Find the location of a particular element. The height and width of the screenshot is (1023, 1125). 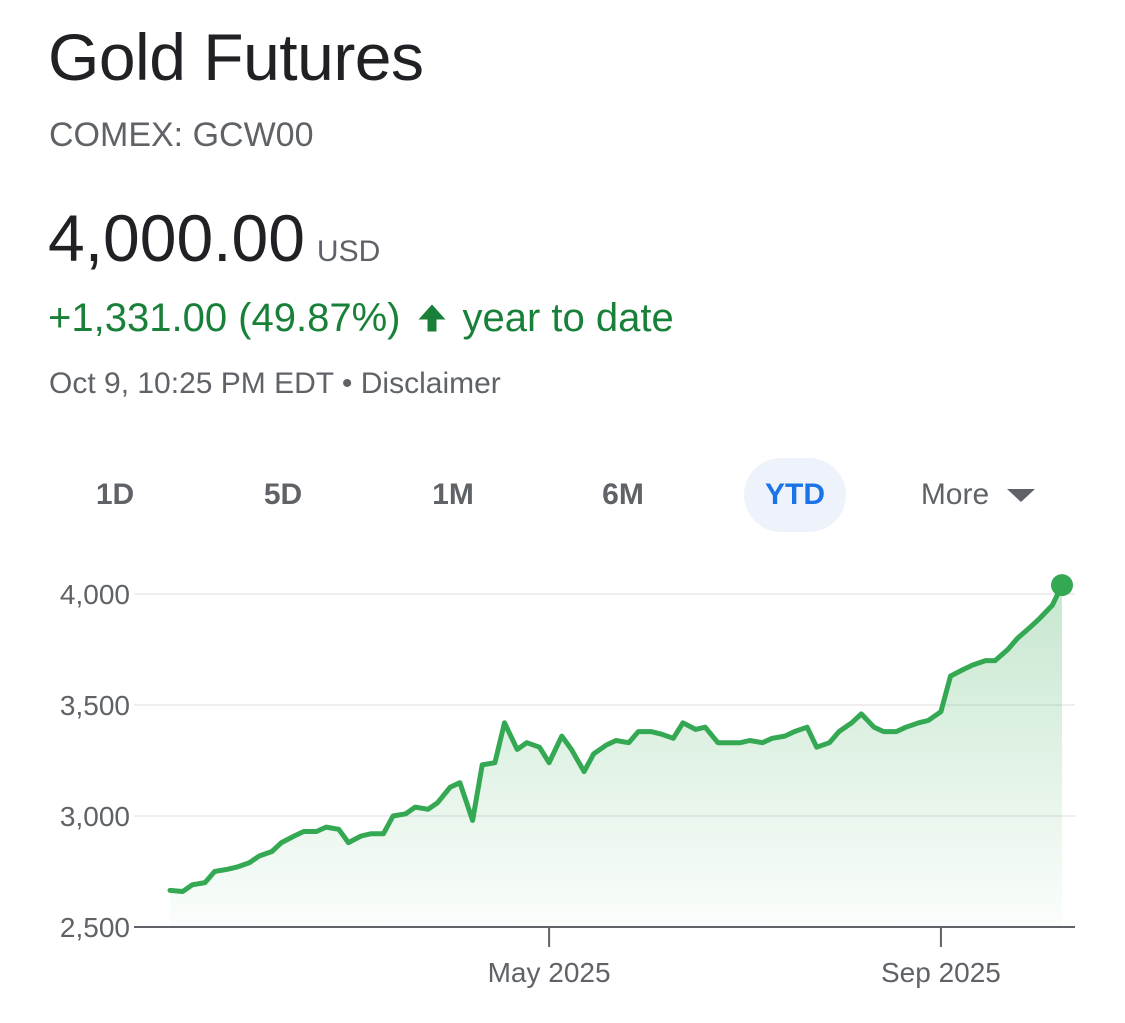

timestamp-line: Oct 9, 10:25 PM EDT • Disclaimer is located at coordinates (275, 384).